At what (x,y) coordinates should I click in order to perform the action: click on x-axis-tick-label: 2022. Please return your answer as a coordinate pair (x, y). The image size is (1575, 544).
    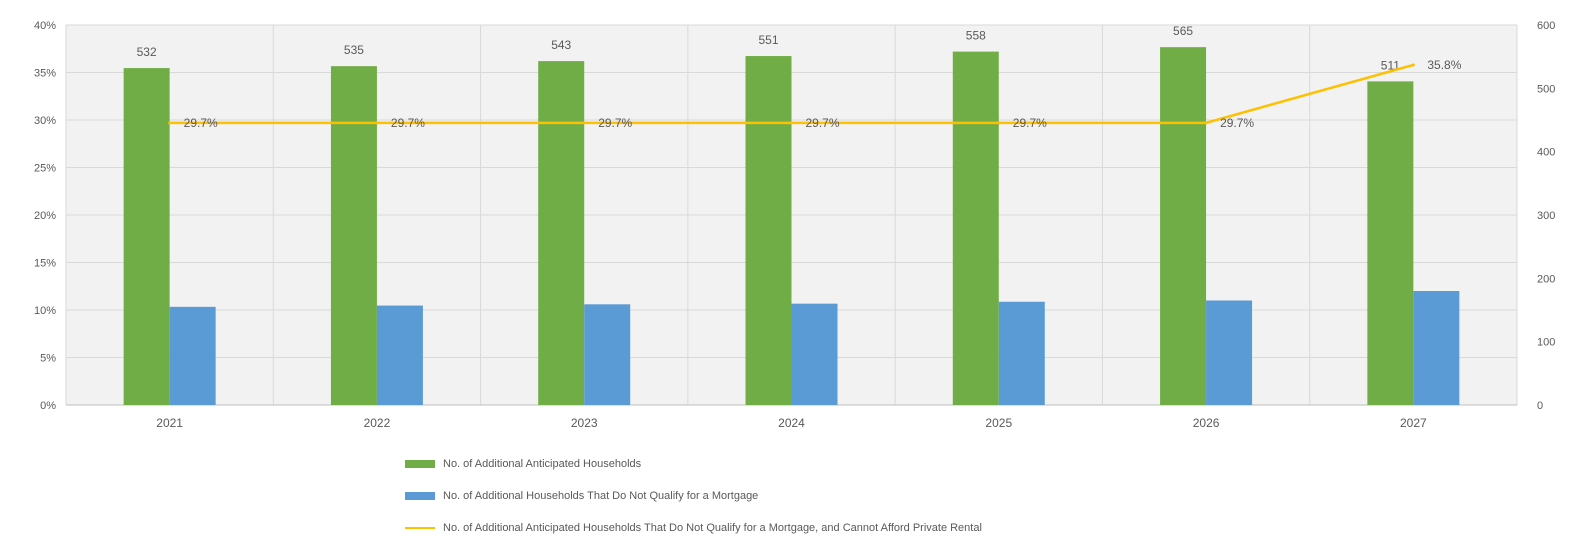
    Looking at the image, I should click on (377, 423).